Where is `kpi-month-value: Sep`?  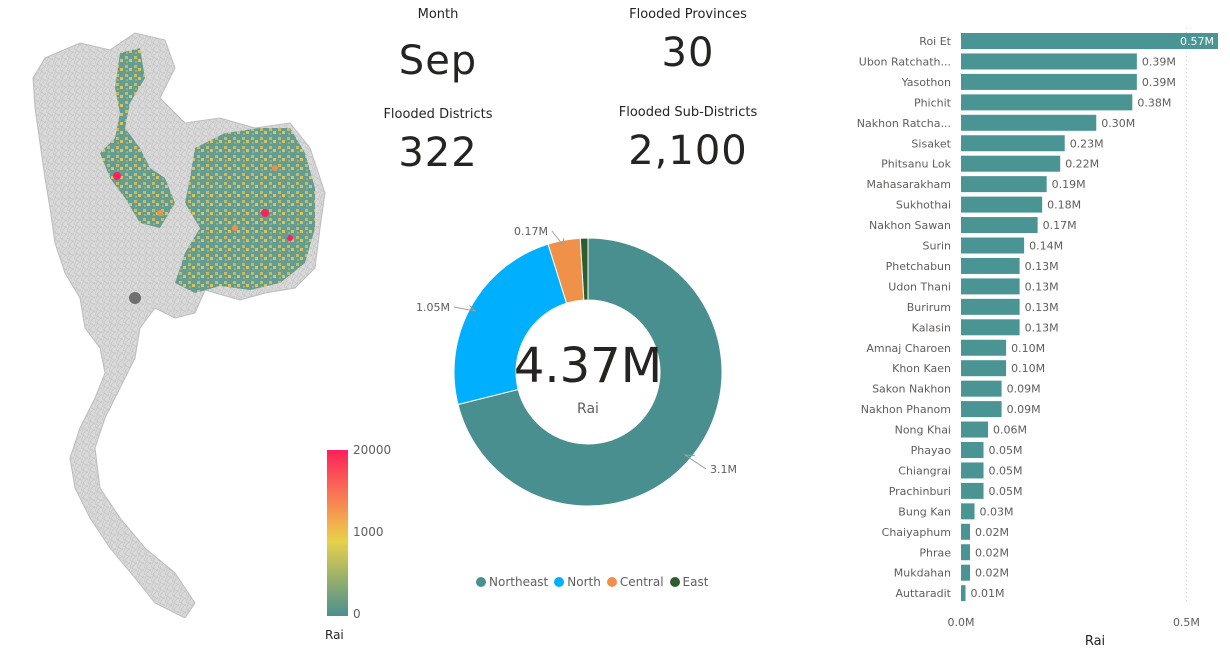 kpi-month-value: Sep is located at coordinates (438, 61).